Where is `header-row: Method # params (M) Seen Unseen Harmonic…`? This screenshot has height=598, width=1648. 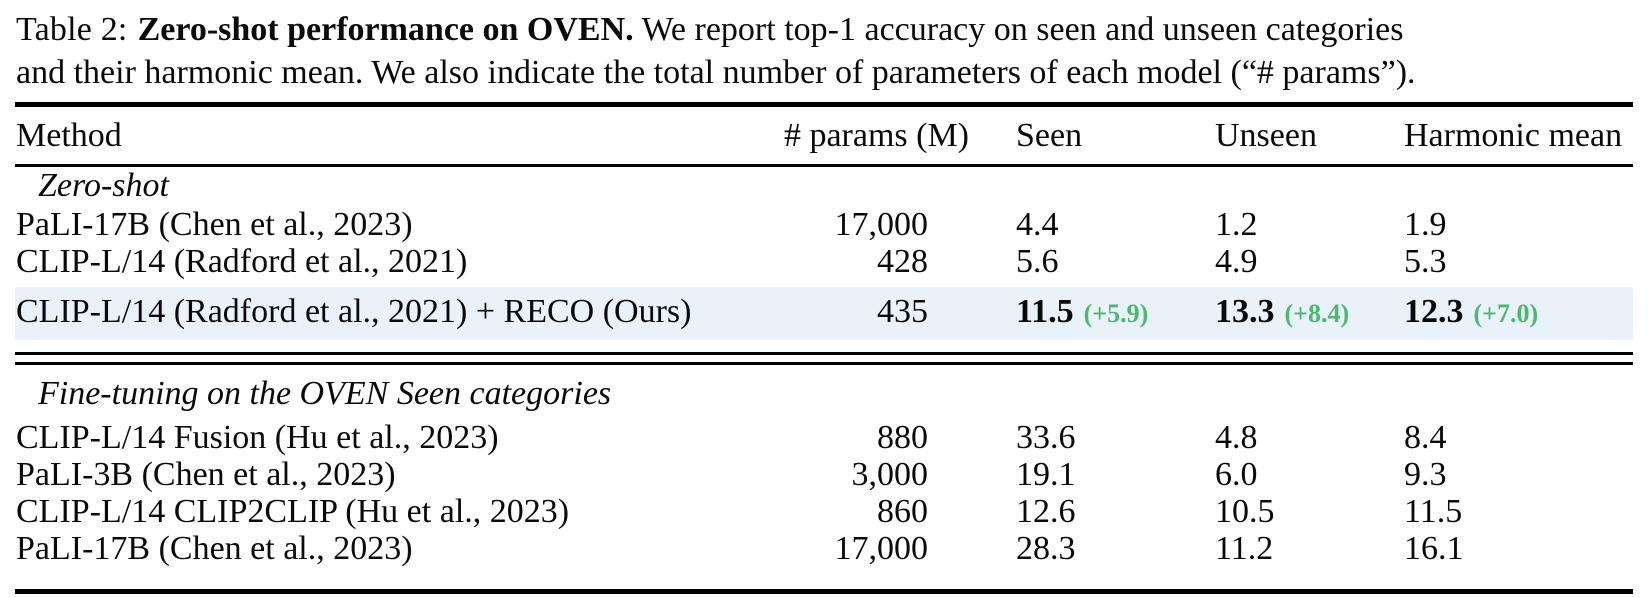 header-row: Method # params (M) Seen Unseen Harmonic… is located at coordinates (824, 135).